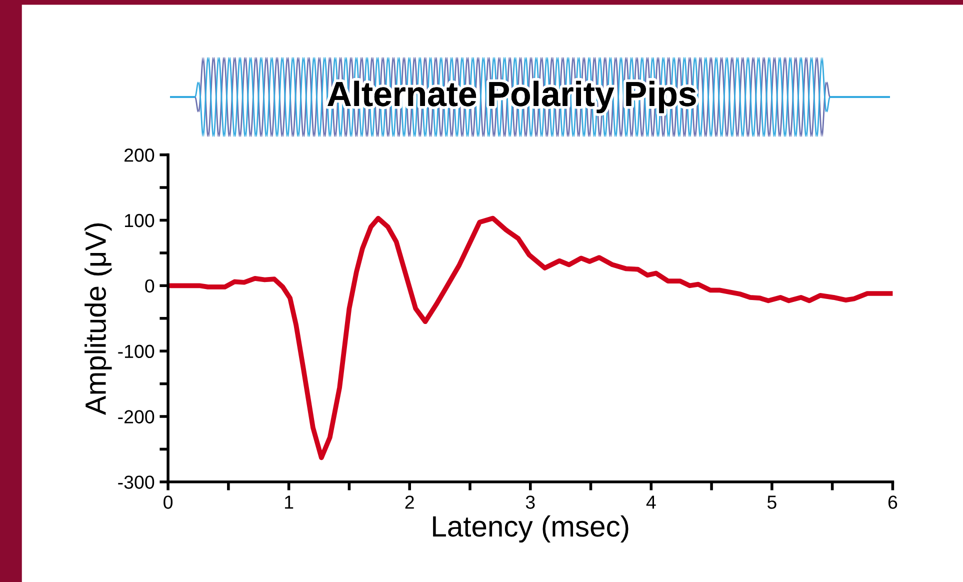  Describe the element at coordinates (289, 502) in the screenshot. I see `x-tick-label: 1` at that location.